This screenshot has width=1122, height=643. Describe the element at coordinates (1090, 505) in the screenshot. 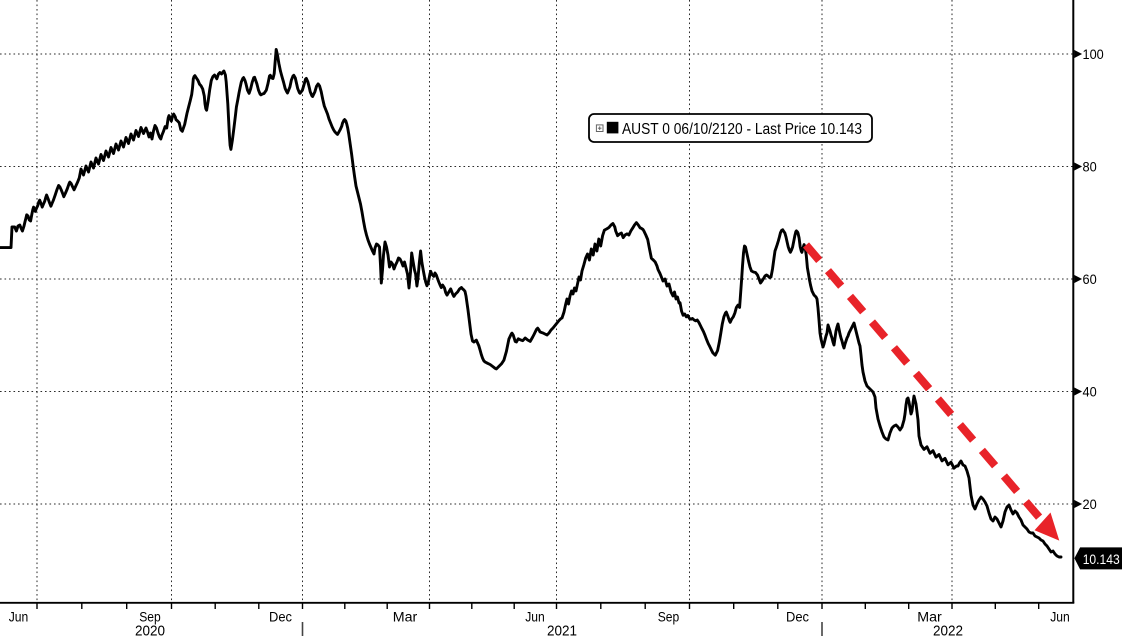

I see `svg-text: 20` at that location.